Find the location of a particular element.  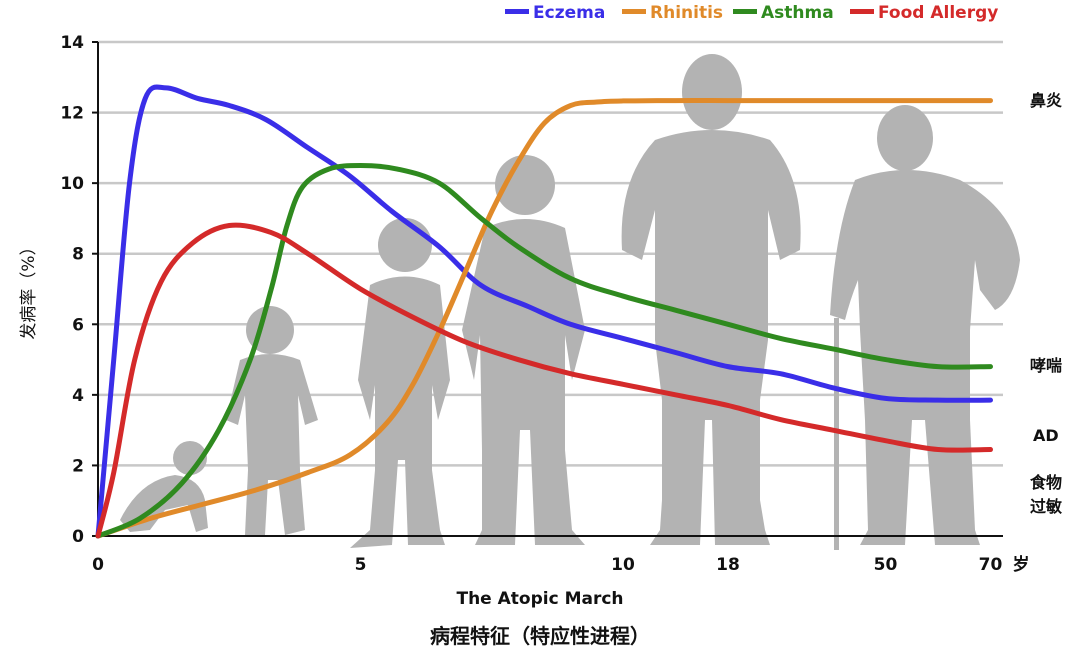

y-tick-label: 12 is located at coordinates (72, 114).